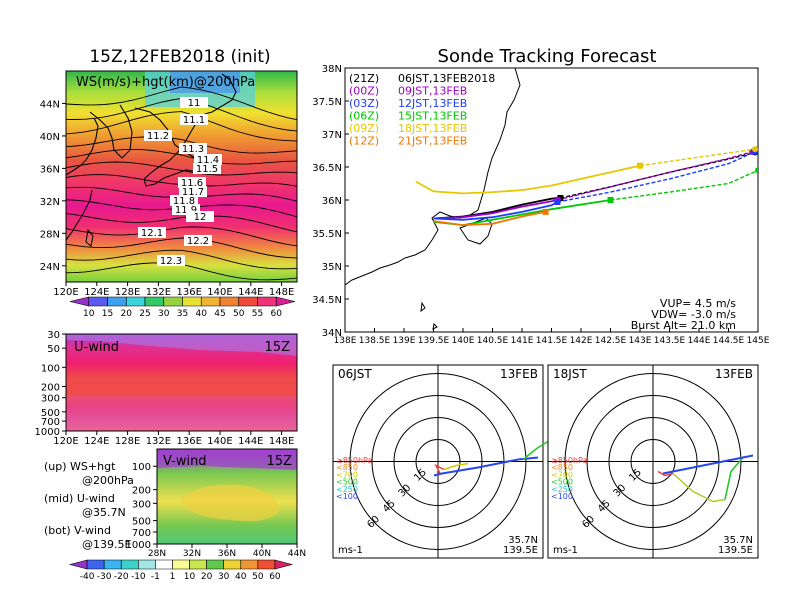 The width and height of the screenshot is (792, 612). I want to click on tracking-lon-label: 138E, so click(345, 341).